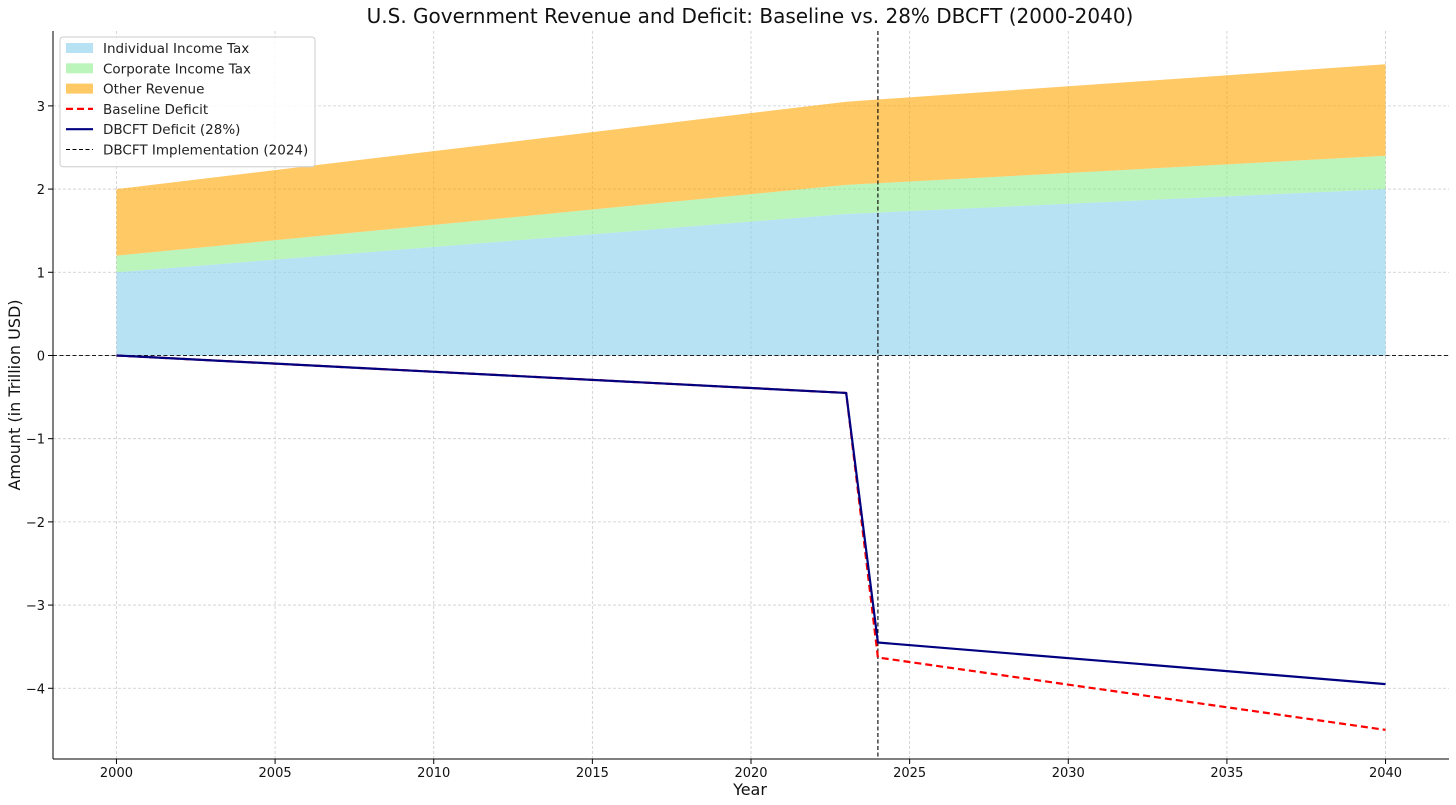  What do you see at coordinates (41, 273) in the screenshot?
I see `y-tick-label: 1` at bounding box center [41, 273].